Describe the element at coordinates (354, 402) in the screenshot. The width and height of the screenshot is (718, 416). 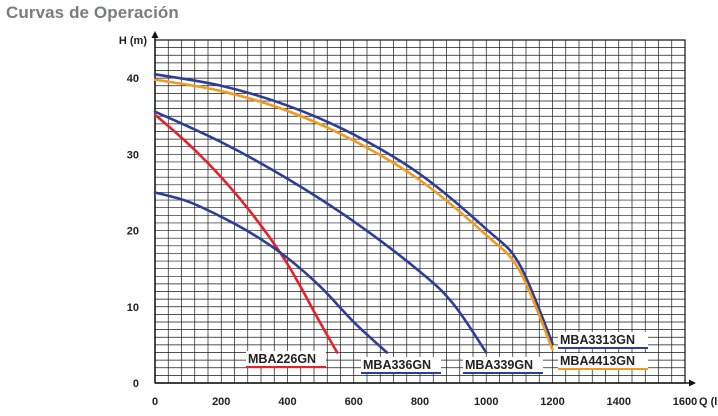
I see `x-tick-label: 600` at that location.